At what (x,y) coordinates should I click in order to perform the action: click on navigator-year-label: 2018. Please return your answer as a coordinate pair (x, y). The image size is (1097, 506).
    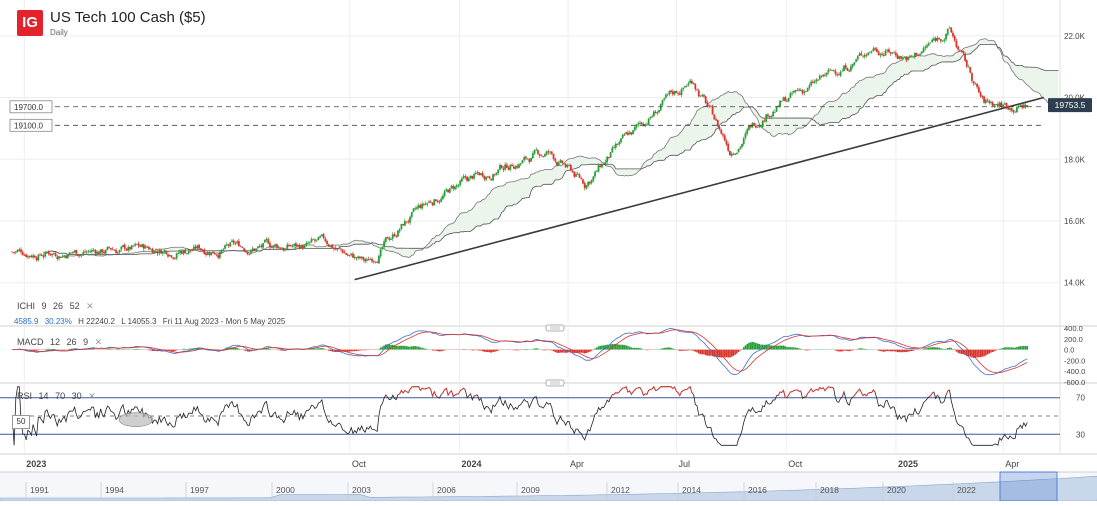
    Looking at the image, I should click on (829, 490).